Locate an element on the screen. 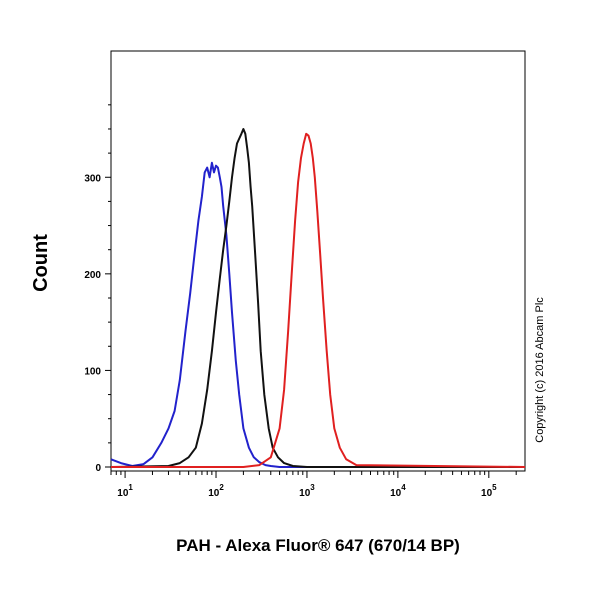  x-tick-label: 10⁴ is located at coordinates (398, 491).